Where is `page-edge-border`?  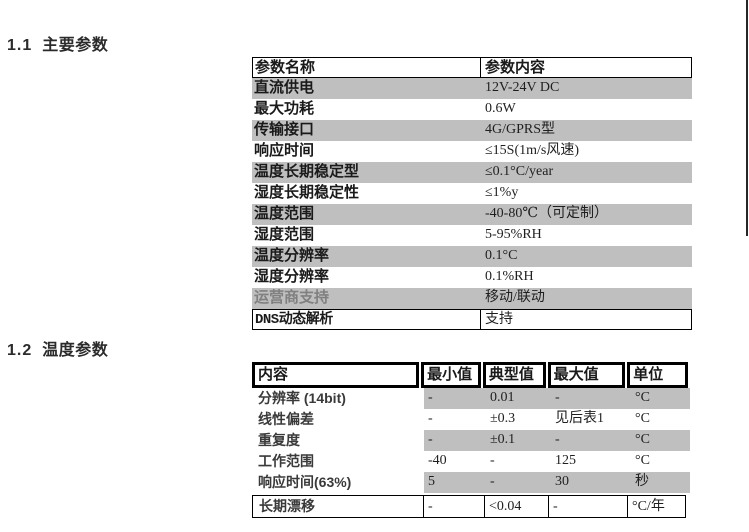 page-edge-border is located at coordinates (747, 118).